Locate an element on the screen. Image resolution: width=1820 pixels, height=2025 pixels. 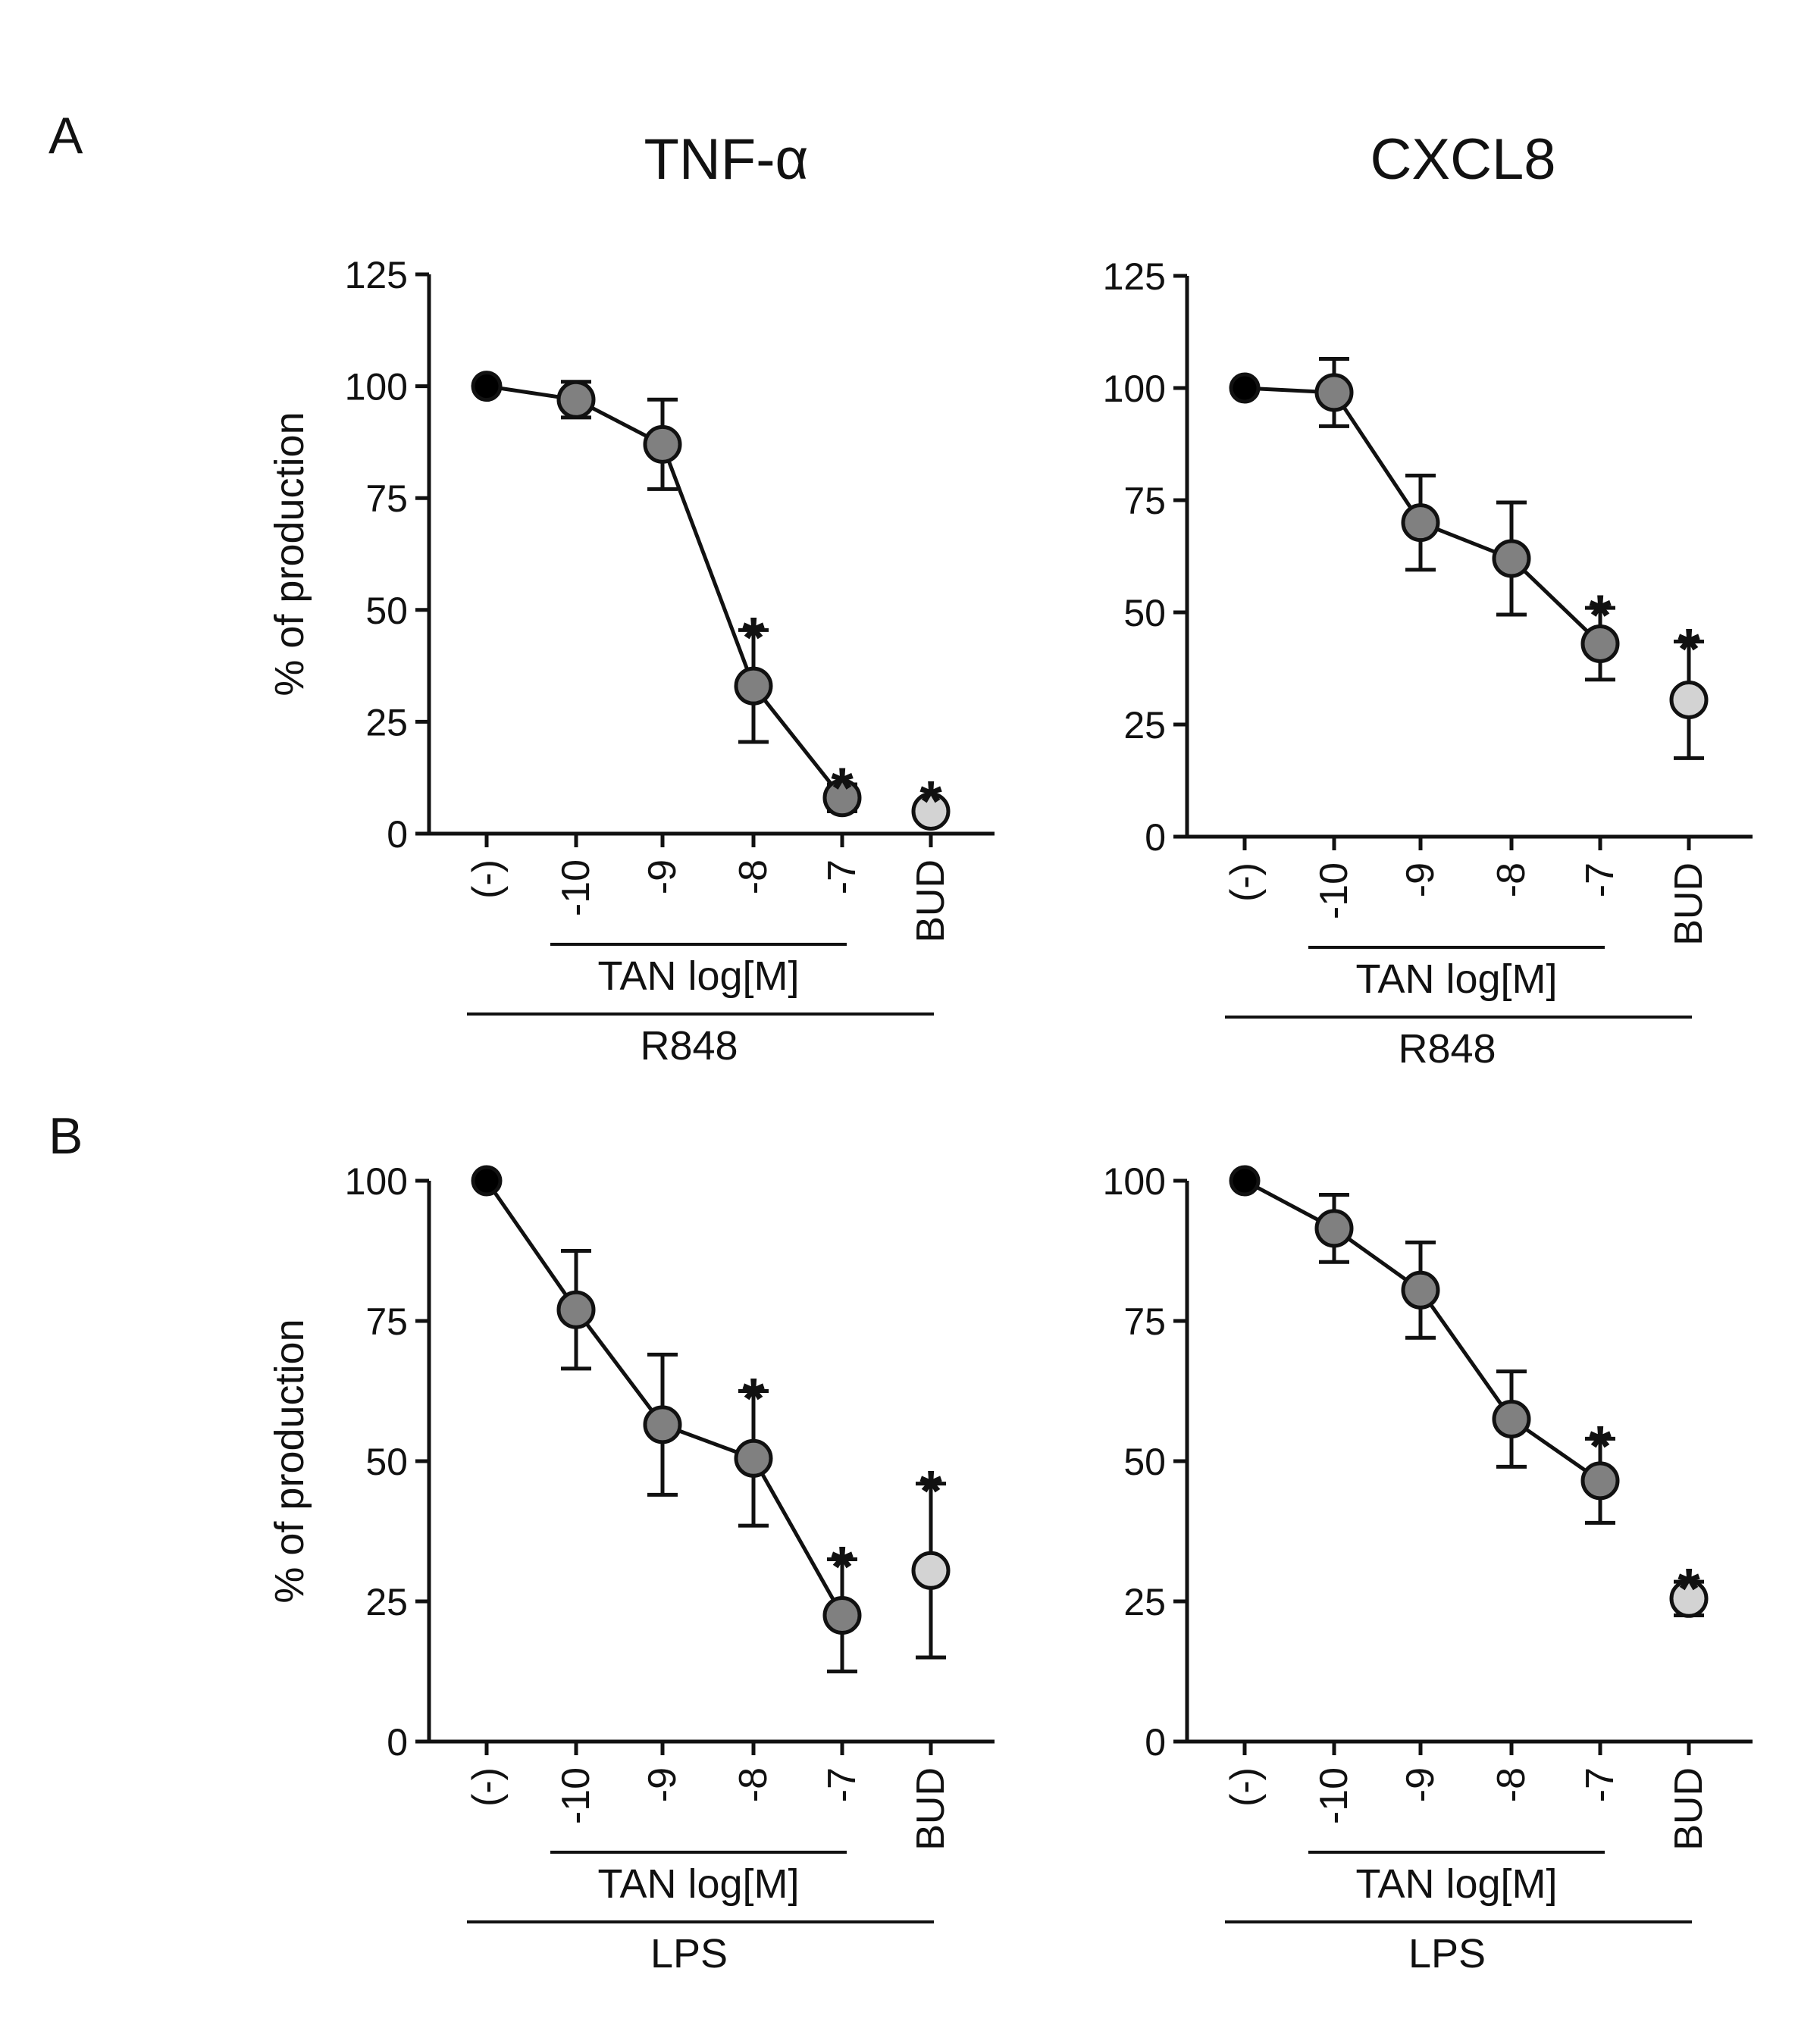
column-title-cxcl8: CXCL8 is located at coordinates (1463, 159).